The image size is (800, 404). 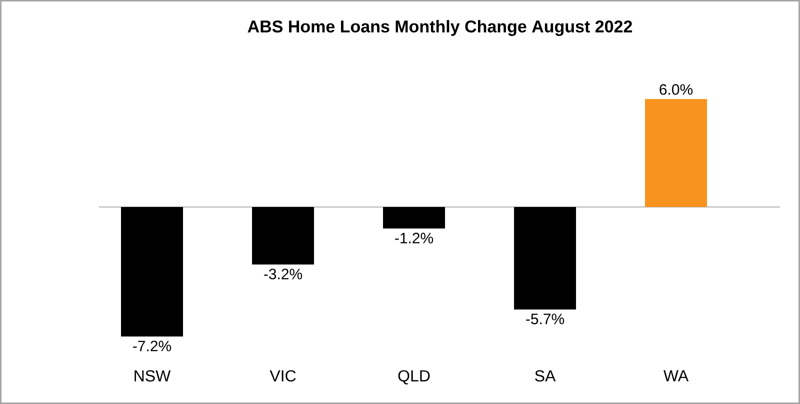 I want to click on data-label: -1.2%, so click(x=414, y=238).